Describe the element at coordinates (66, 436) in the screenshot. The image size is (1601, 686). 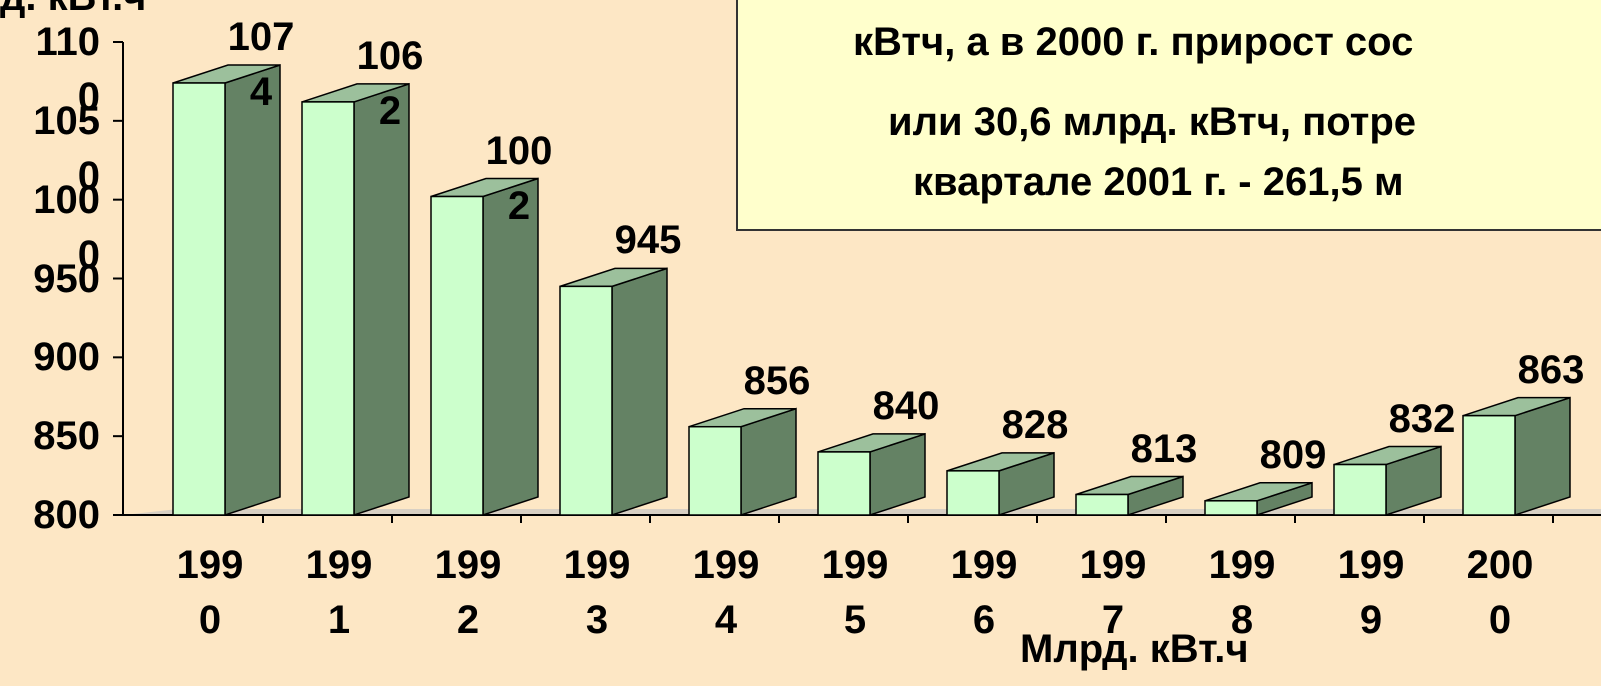
I see `y-tick-label: 850` at that location.